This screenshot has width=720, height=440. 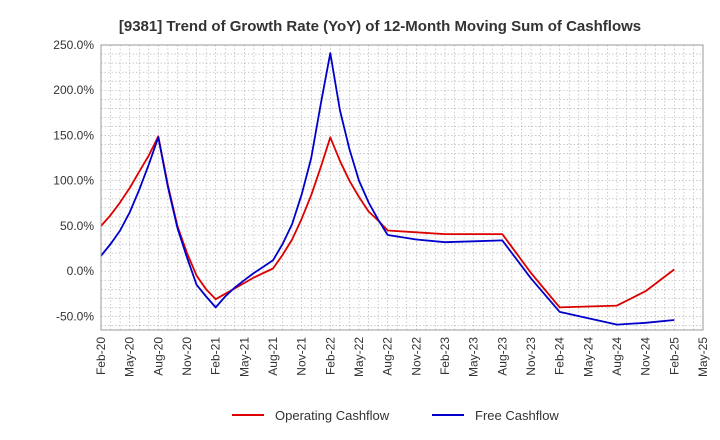 What do you see at coordinates (332, 415) in the screenshot?
I see `legend-label-operating-cashflow: Operating Cashflow` at bounding box center [332, 415].